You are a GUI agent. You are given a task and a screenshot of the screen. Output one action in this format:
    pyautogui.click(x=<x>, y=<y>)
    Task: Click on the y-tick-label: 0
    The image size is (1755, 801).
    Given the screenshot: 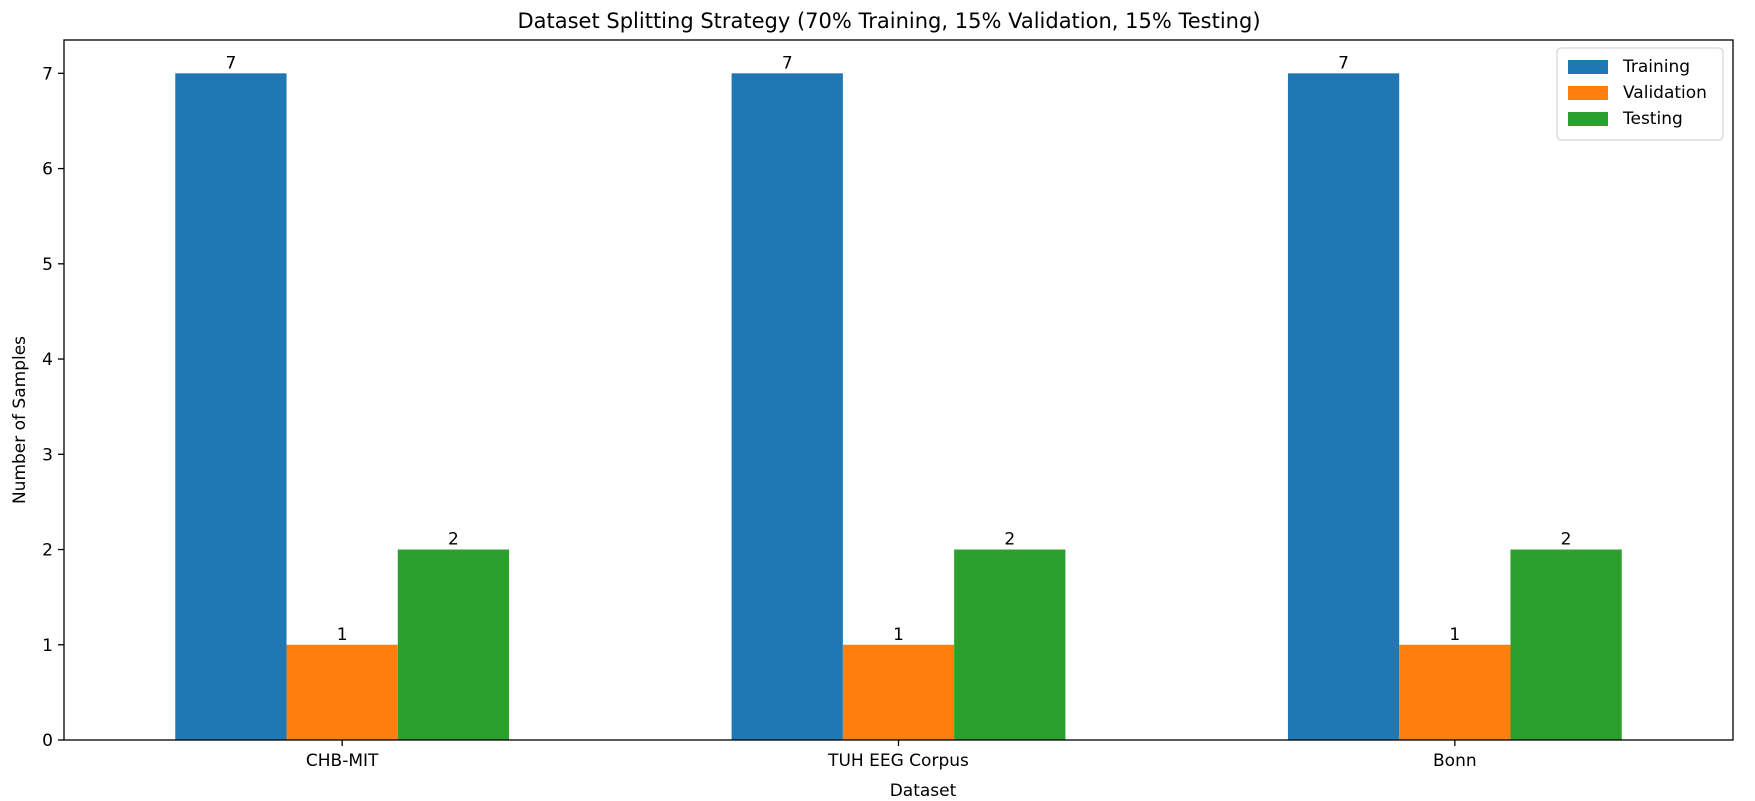 What is the action you would take?
    pyautogui.click(x=47, y=741)
    